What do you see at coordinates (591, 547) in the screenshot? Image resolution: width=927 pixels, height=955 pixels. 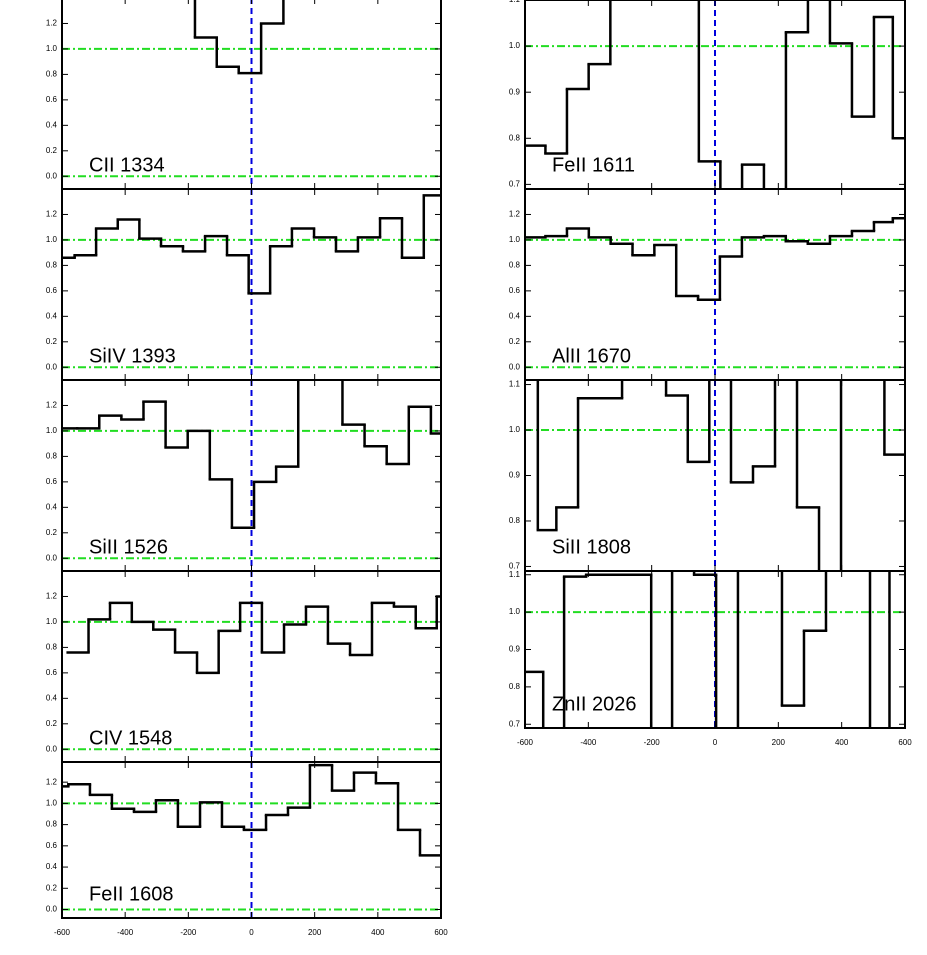 I see `panel-label: SiII 1808` at bounding box center [591, 547].